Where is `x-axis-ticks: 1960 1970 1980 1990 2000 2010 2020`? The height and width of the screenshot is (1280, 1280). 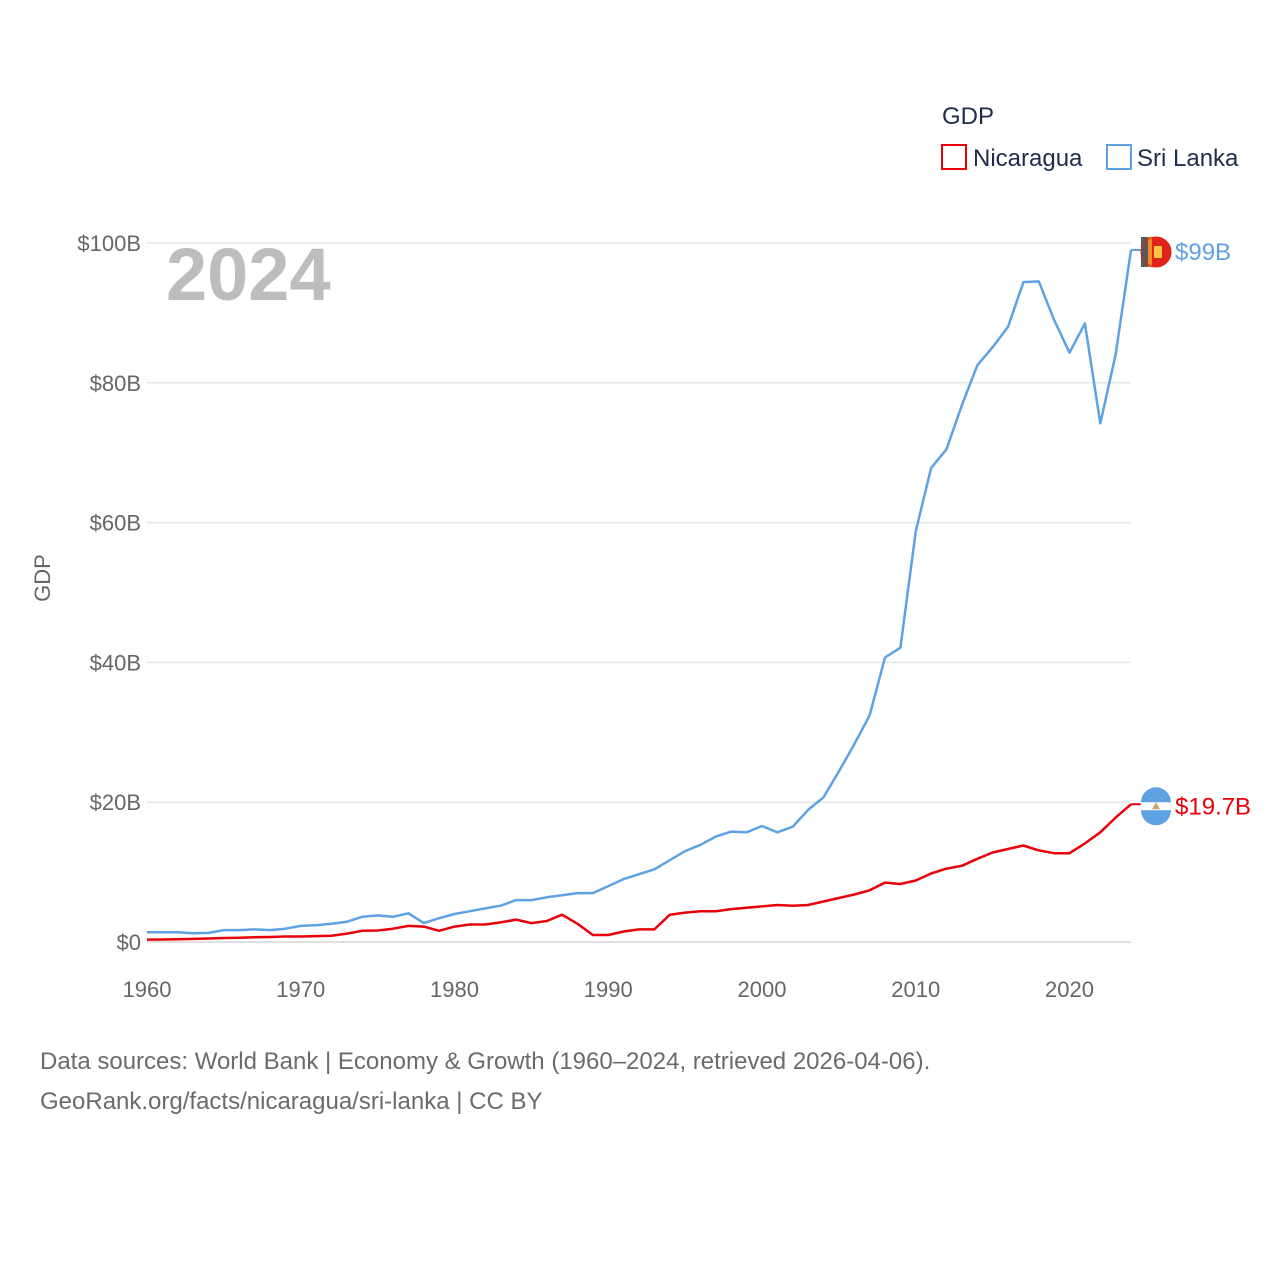
x-axis-ticks: 1960 1970 1980 1990 2000 2010 2020 is located at coordinates (608, 989).